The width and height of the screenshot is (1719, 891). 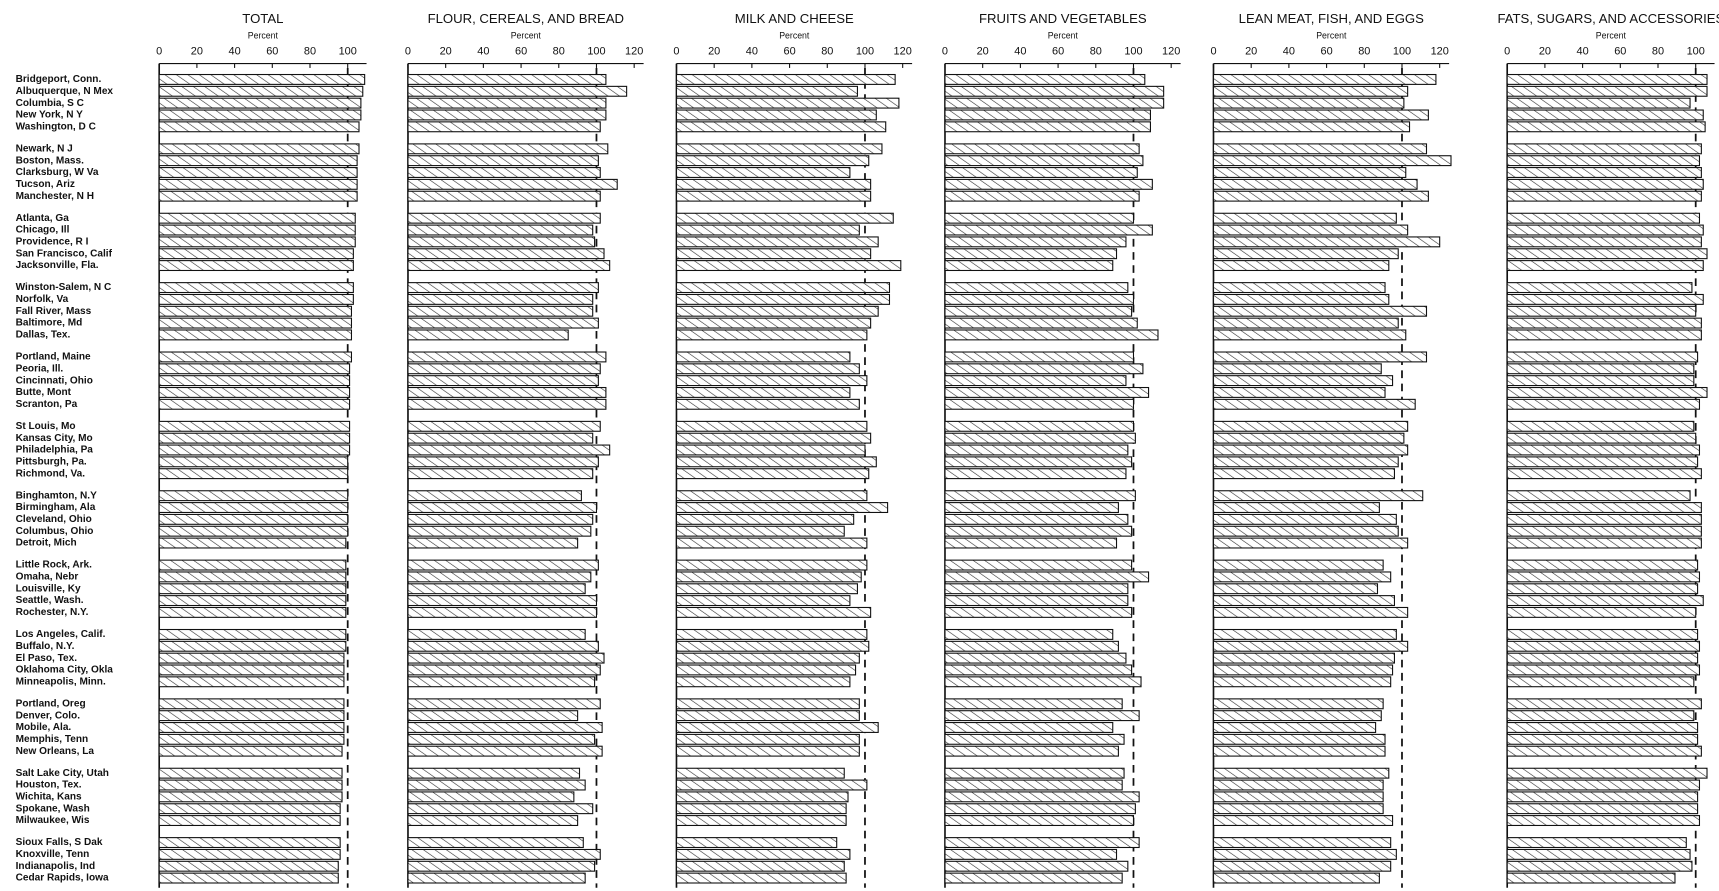 I want to click on city-label: Providence, R I, so click(x=52, y=242).